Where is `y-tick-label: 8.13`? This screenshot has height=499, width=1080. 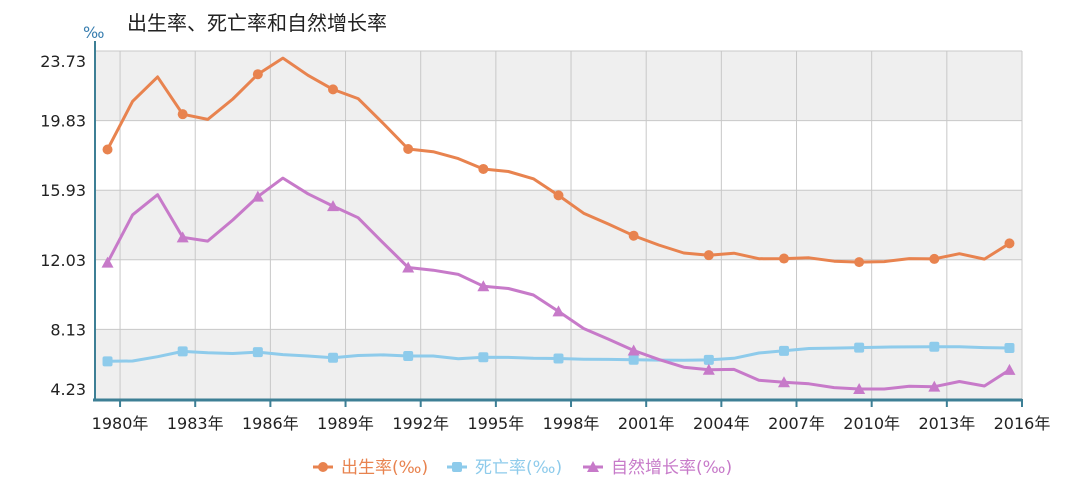 y-tick-label: 8.13 is located at coordinates (68, 329).